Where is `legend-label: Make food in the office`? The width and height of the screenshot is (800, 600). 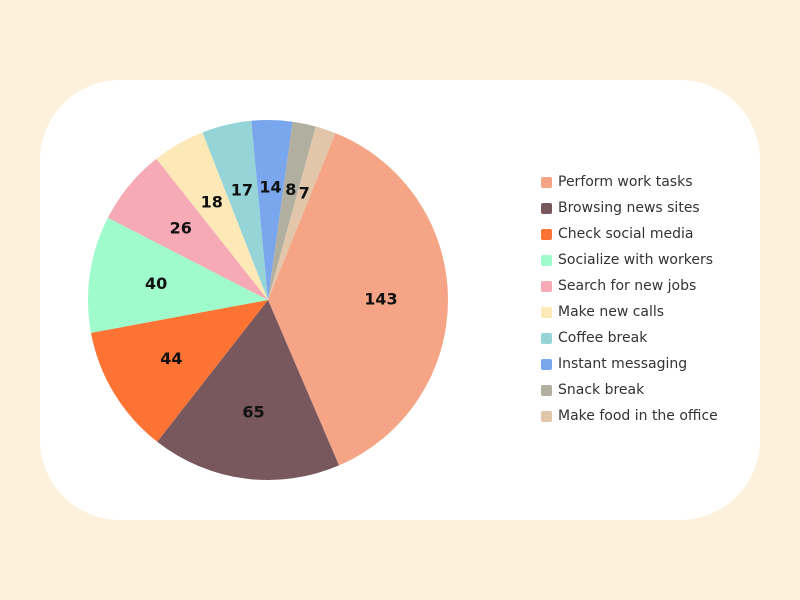
legend-label: Make food in the office is located at coordinates (638, 416).